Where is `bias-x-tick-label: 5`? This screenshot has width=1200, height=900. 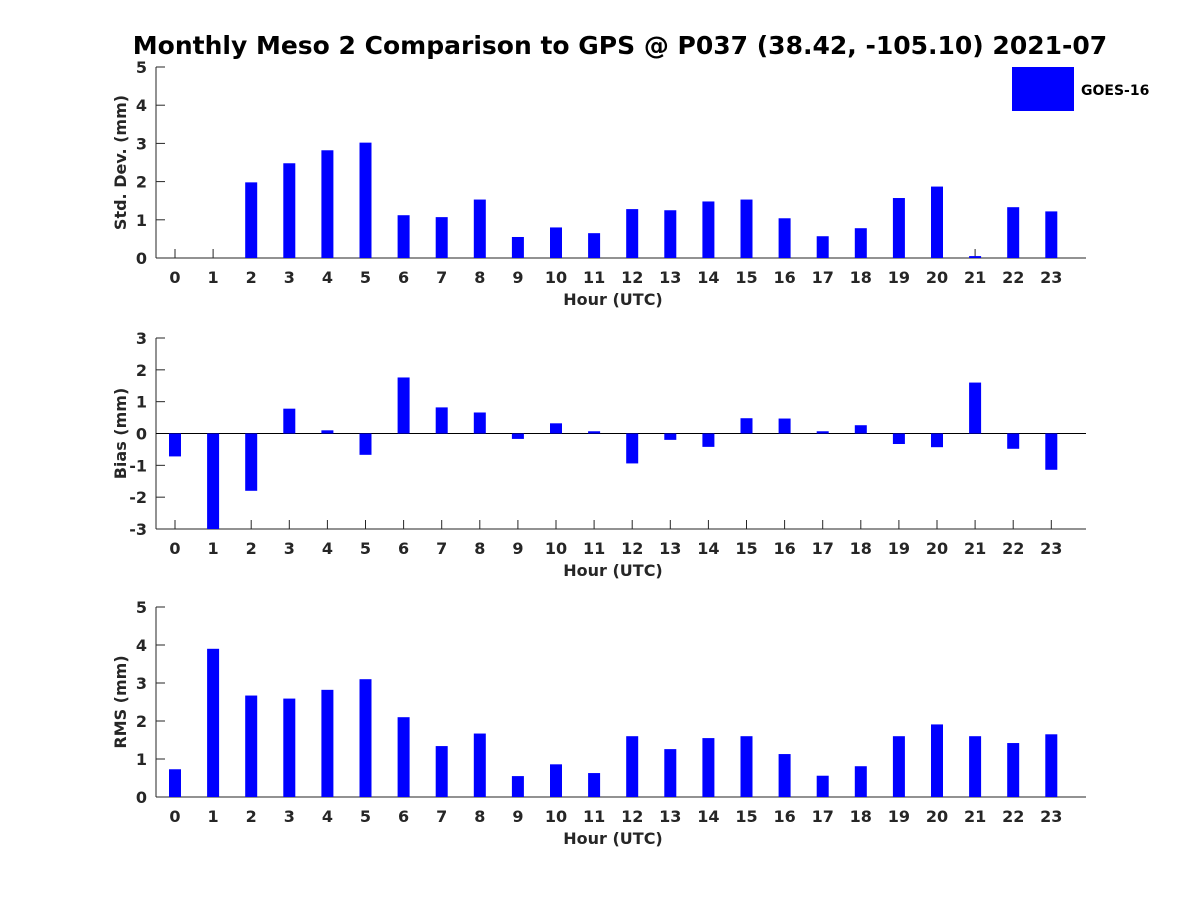 bias-x-tick-label: 5 is located at coordinates (365, 548).